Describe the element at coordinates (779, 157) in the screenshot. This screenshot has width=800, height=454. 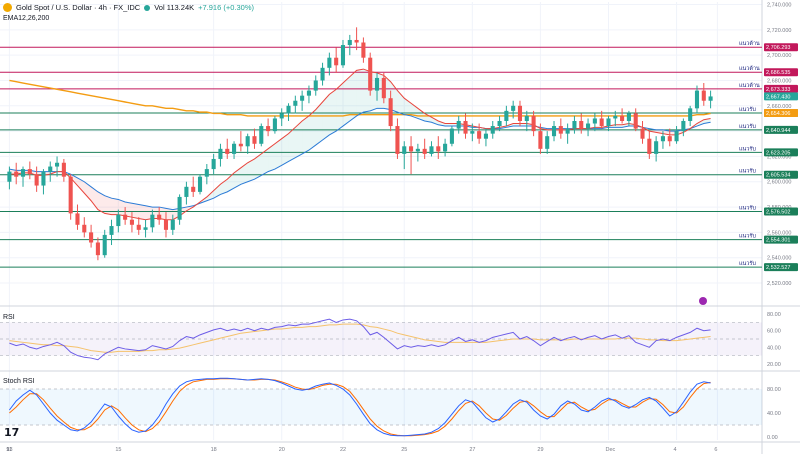
I see `price-tick-label: 2,620.000` at that location.